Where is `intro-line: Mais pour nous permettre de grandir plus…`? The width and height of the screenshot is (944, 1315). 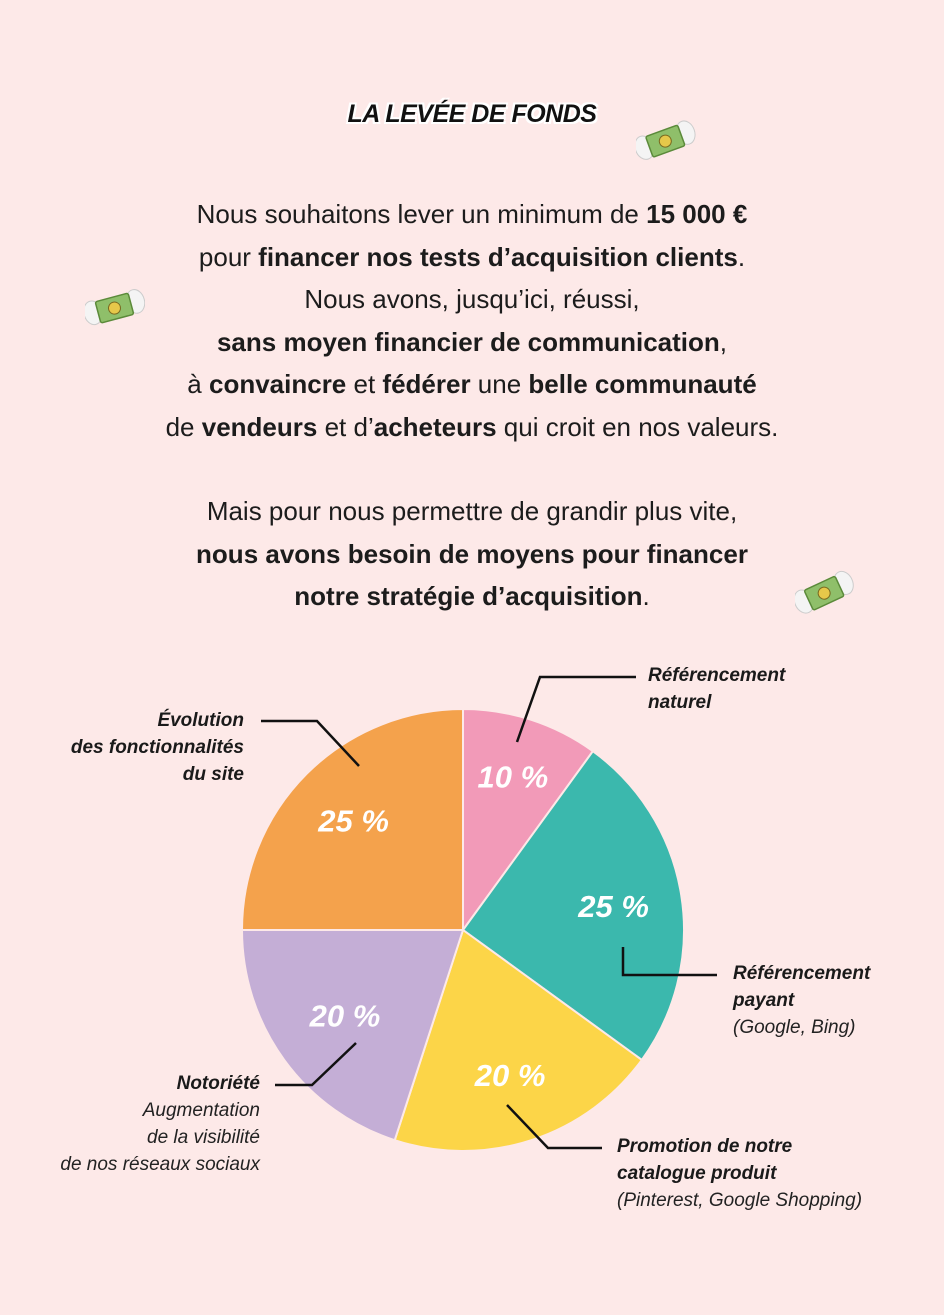
intro-line: Mais pour nous permettre de grandir plus… is located at coordinates (472, 511).